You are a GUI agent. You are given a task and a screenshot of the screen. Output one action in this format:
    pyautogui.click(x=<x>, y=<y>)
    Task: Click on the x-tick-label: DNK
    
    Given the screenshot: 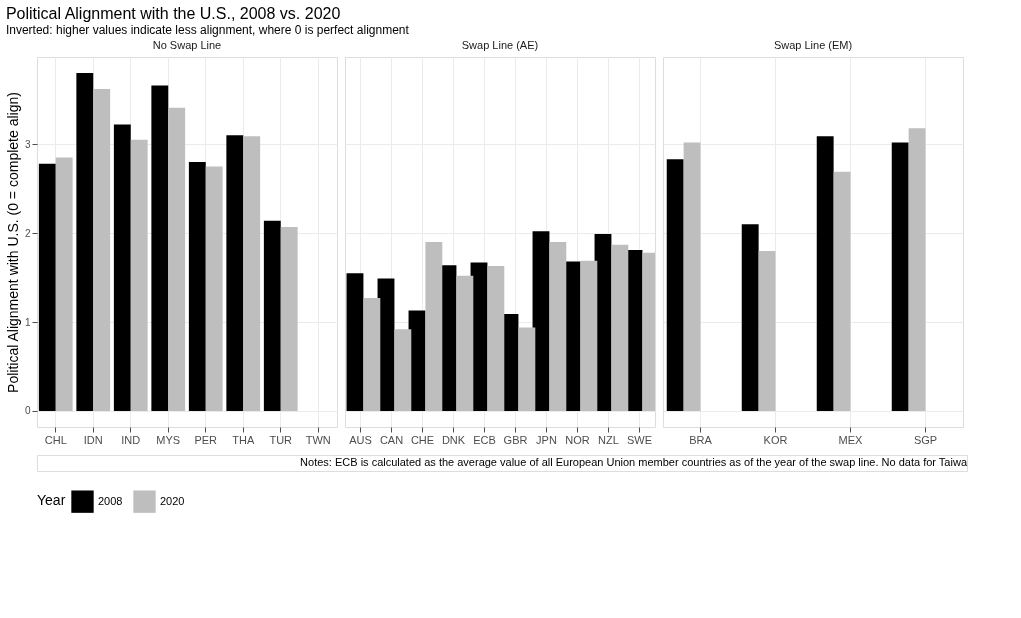 What is the action you would take?
    pyautogui.click(x=453, y=439)
    